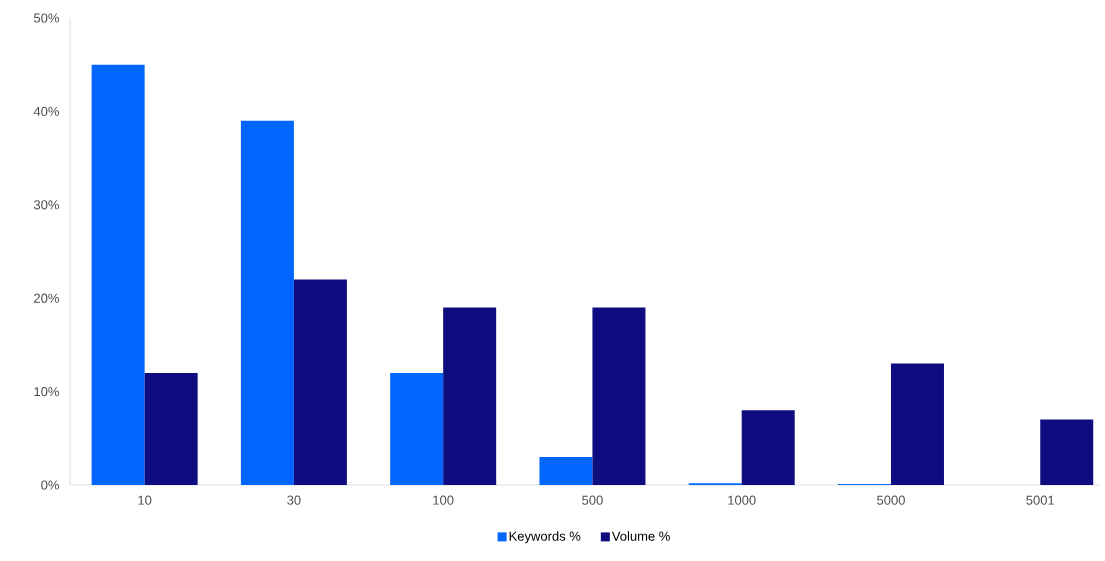 This screenshot has height=561, width=1105. What do you see at coordinates (294, 500) in the screenshot?
I see `x-tick-label: 30` at bounding box center [294, 500].